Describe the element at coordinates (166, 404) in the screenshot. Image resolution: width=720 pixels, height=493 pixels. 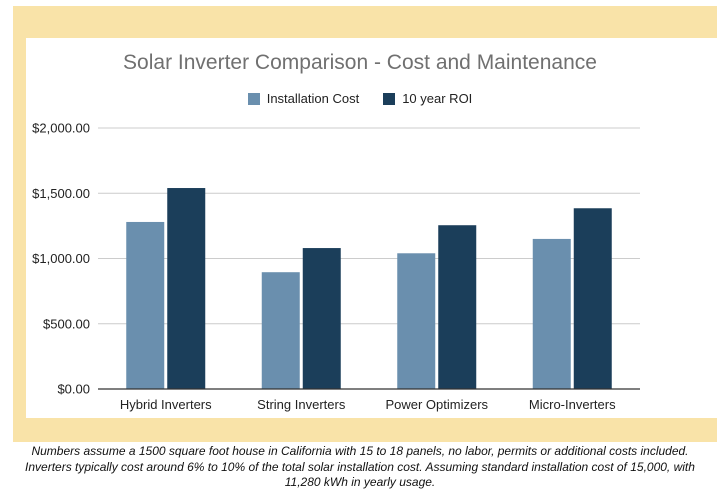
I see `x-tick-label: Hybrid Inverters` at that location.